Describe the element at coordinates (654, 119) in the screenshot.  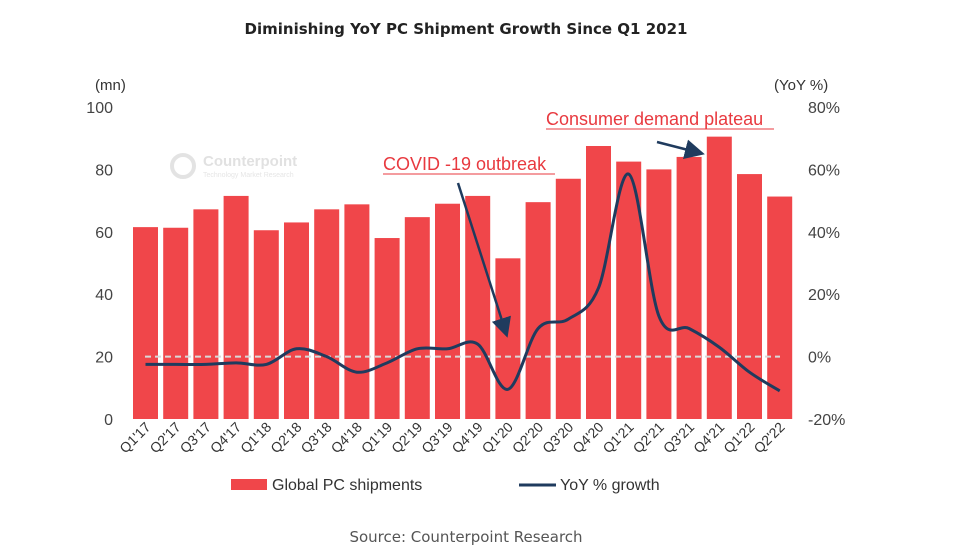
I see `plateau-annotation: Consumer demand plateau` at that location.